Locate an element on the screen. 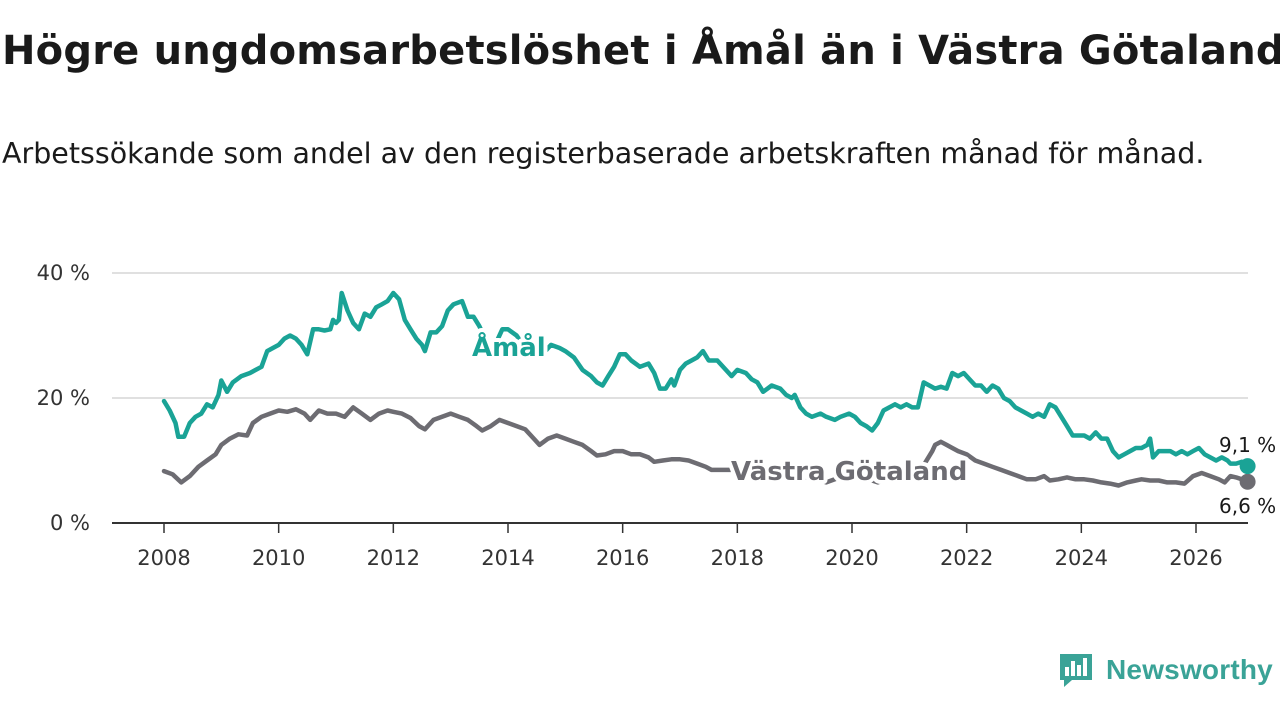 Image resolution: width=1280 pixels, height=720 pixels. end-label-amal: 9,1 % is located at coordinates (1247, 445).